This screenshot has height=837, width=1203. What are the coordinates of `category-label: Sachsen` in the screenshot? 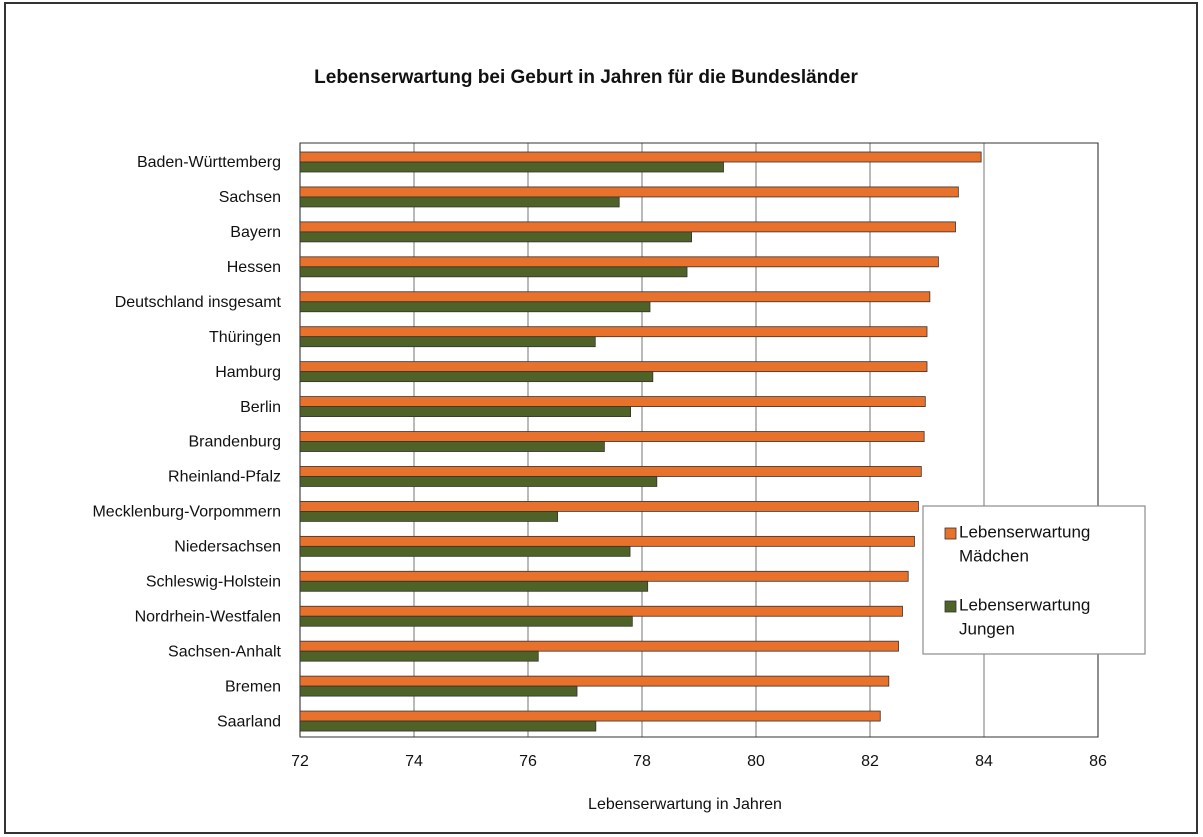 It's located at (250, 197).